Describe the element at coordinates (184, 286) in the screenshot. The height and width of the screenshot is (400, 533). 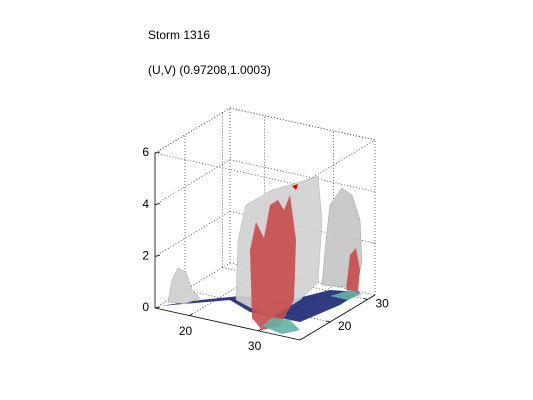
I see `gray-surface` at that location.